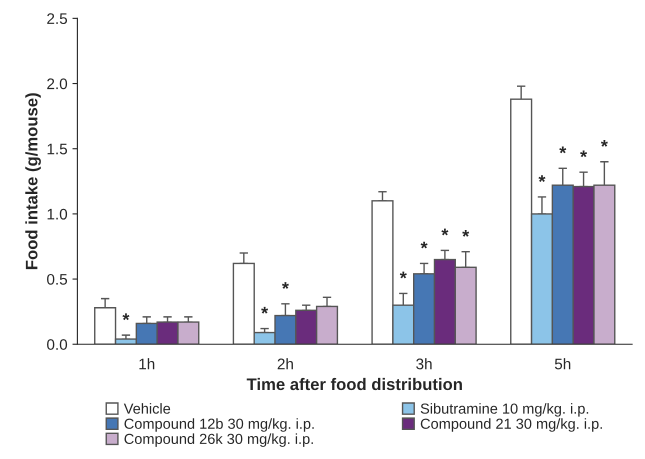  I want to click on y-tick-label: 2.0, so click(57, 84).